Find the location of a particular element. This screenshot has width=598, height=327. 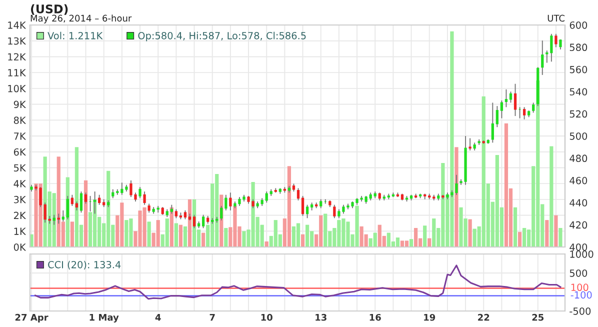

x-tick-label: 1 May is located at coordinates (104, 318).